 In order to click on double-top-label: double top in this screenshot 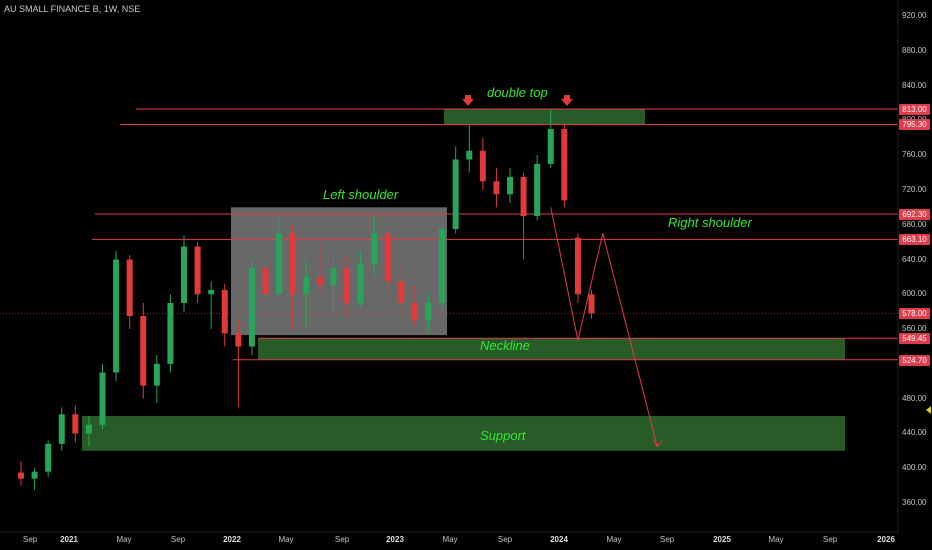, I will do `click(517, 92)`.